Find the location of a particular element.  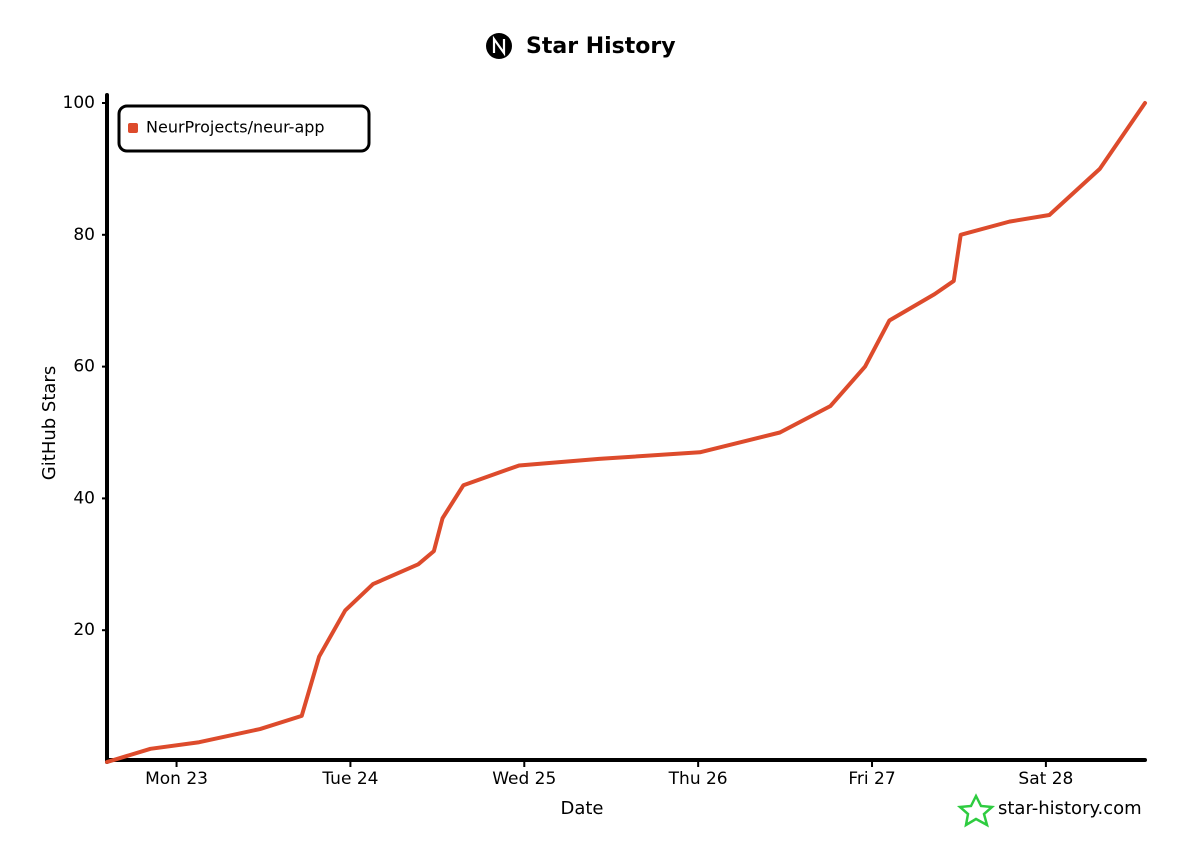

y-axis-label: GitHub Stars is located at coordinates (49, 423).